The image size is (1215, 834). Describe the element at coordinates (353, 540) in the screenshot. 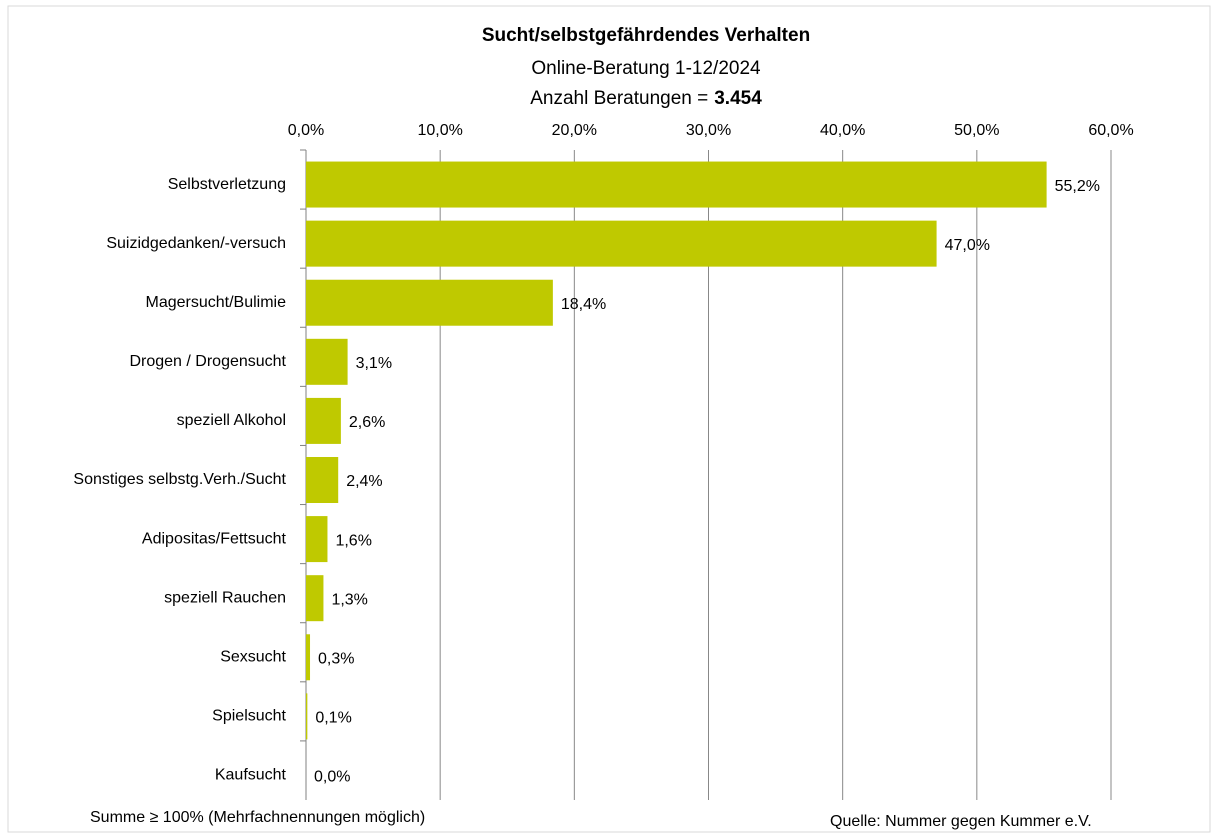

I see `value-label: 1,6%` at that location.